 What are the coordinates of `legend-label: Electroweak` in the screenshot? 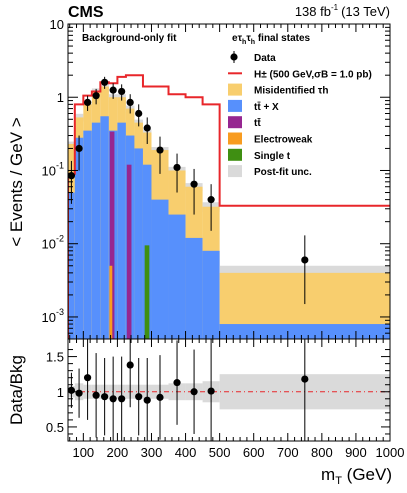 It's located at (283, 140).